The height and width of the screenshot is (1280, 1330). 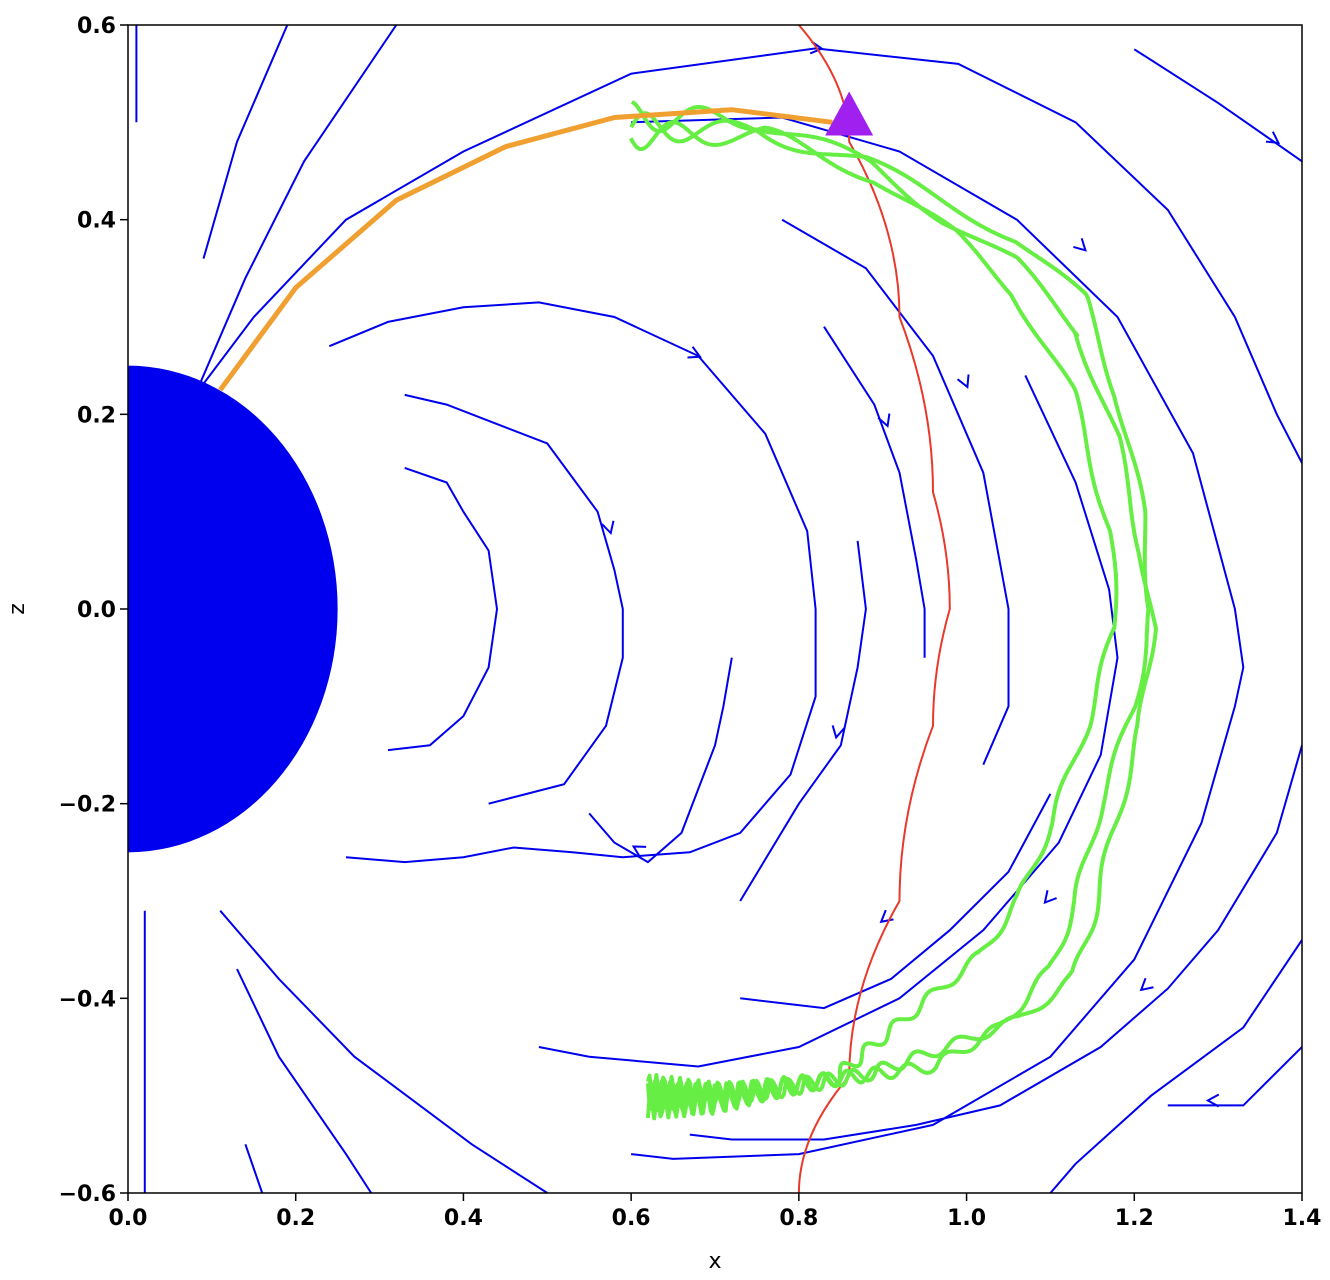 I want to click on y-axis-label: z, so click(x=17, y=609).